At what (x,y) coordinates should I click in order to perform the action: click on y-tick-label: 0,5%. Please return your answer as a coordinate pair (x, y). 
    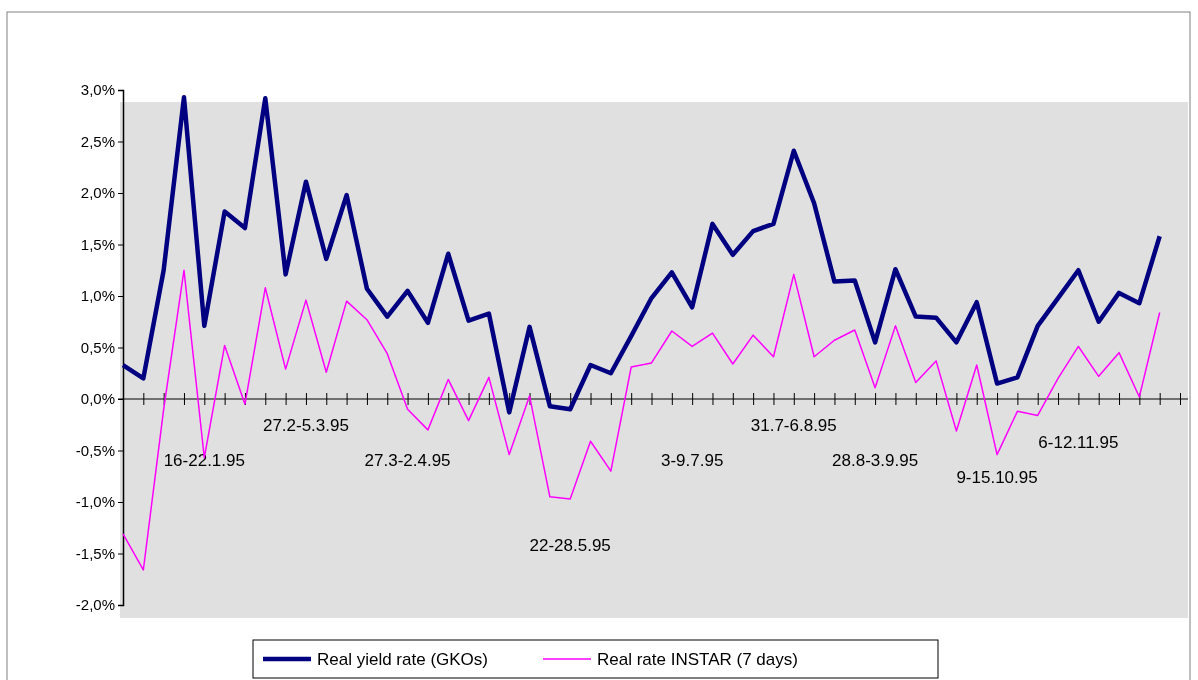
    Looking at the image, I should click on (97, 347).